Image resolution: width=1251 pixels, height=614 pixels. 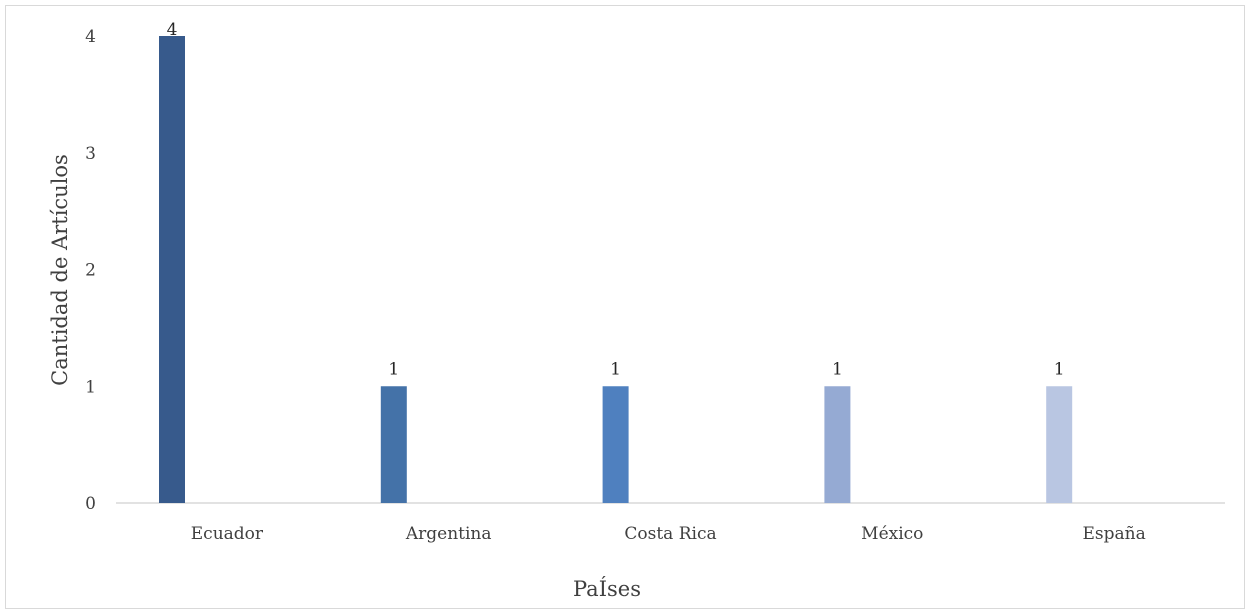 I want to click on x-tick-label: Costa Rica, so click(x=670, y=534).